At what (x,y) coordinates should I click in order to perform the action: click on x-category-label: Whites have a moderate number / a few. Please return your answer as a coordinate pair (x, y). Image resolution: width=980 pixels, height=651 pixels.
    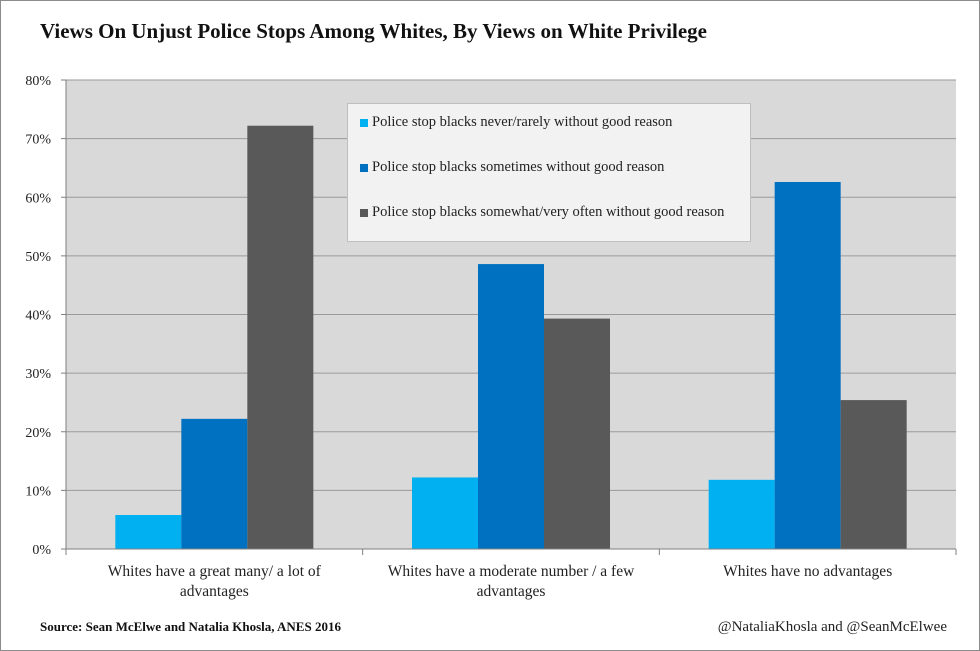
    Looking at the image, I should click on (511, 571).